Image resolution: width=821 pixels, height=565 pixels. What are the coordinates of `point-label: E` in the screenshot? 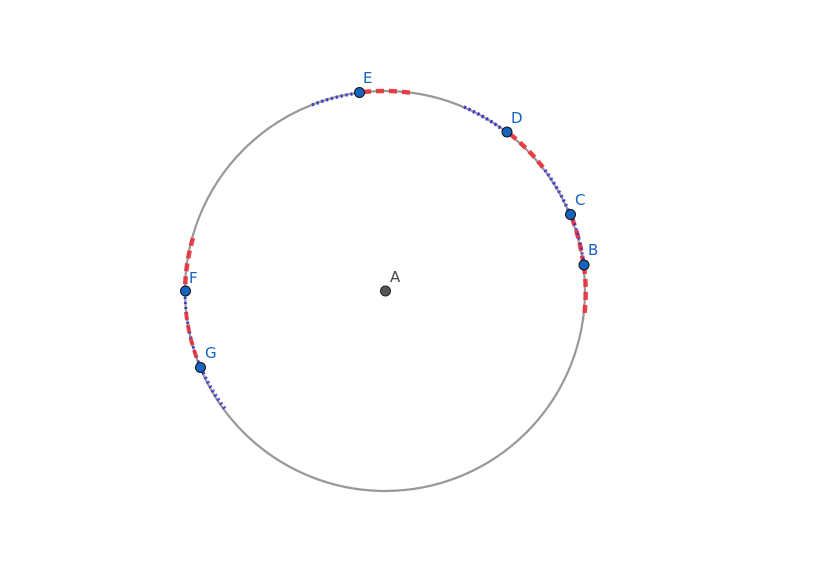 It's located at (367, 78).